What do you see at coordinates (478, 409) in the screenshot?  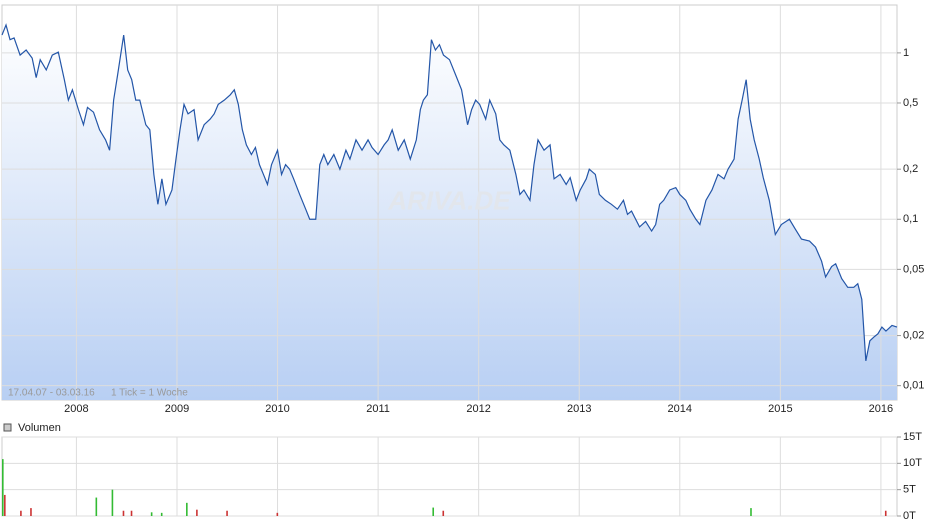 I see `x-tick-label: 2012` at bounding box center [478, 409].